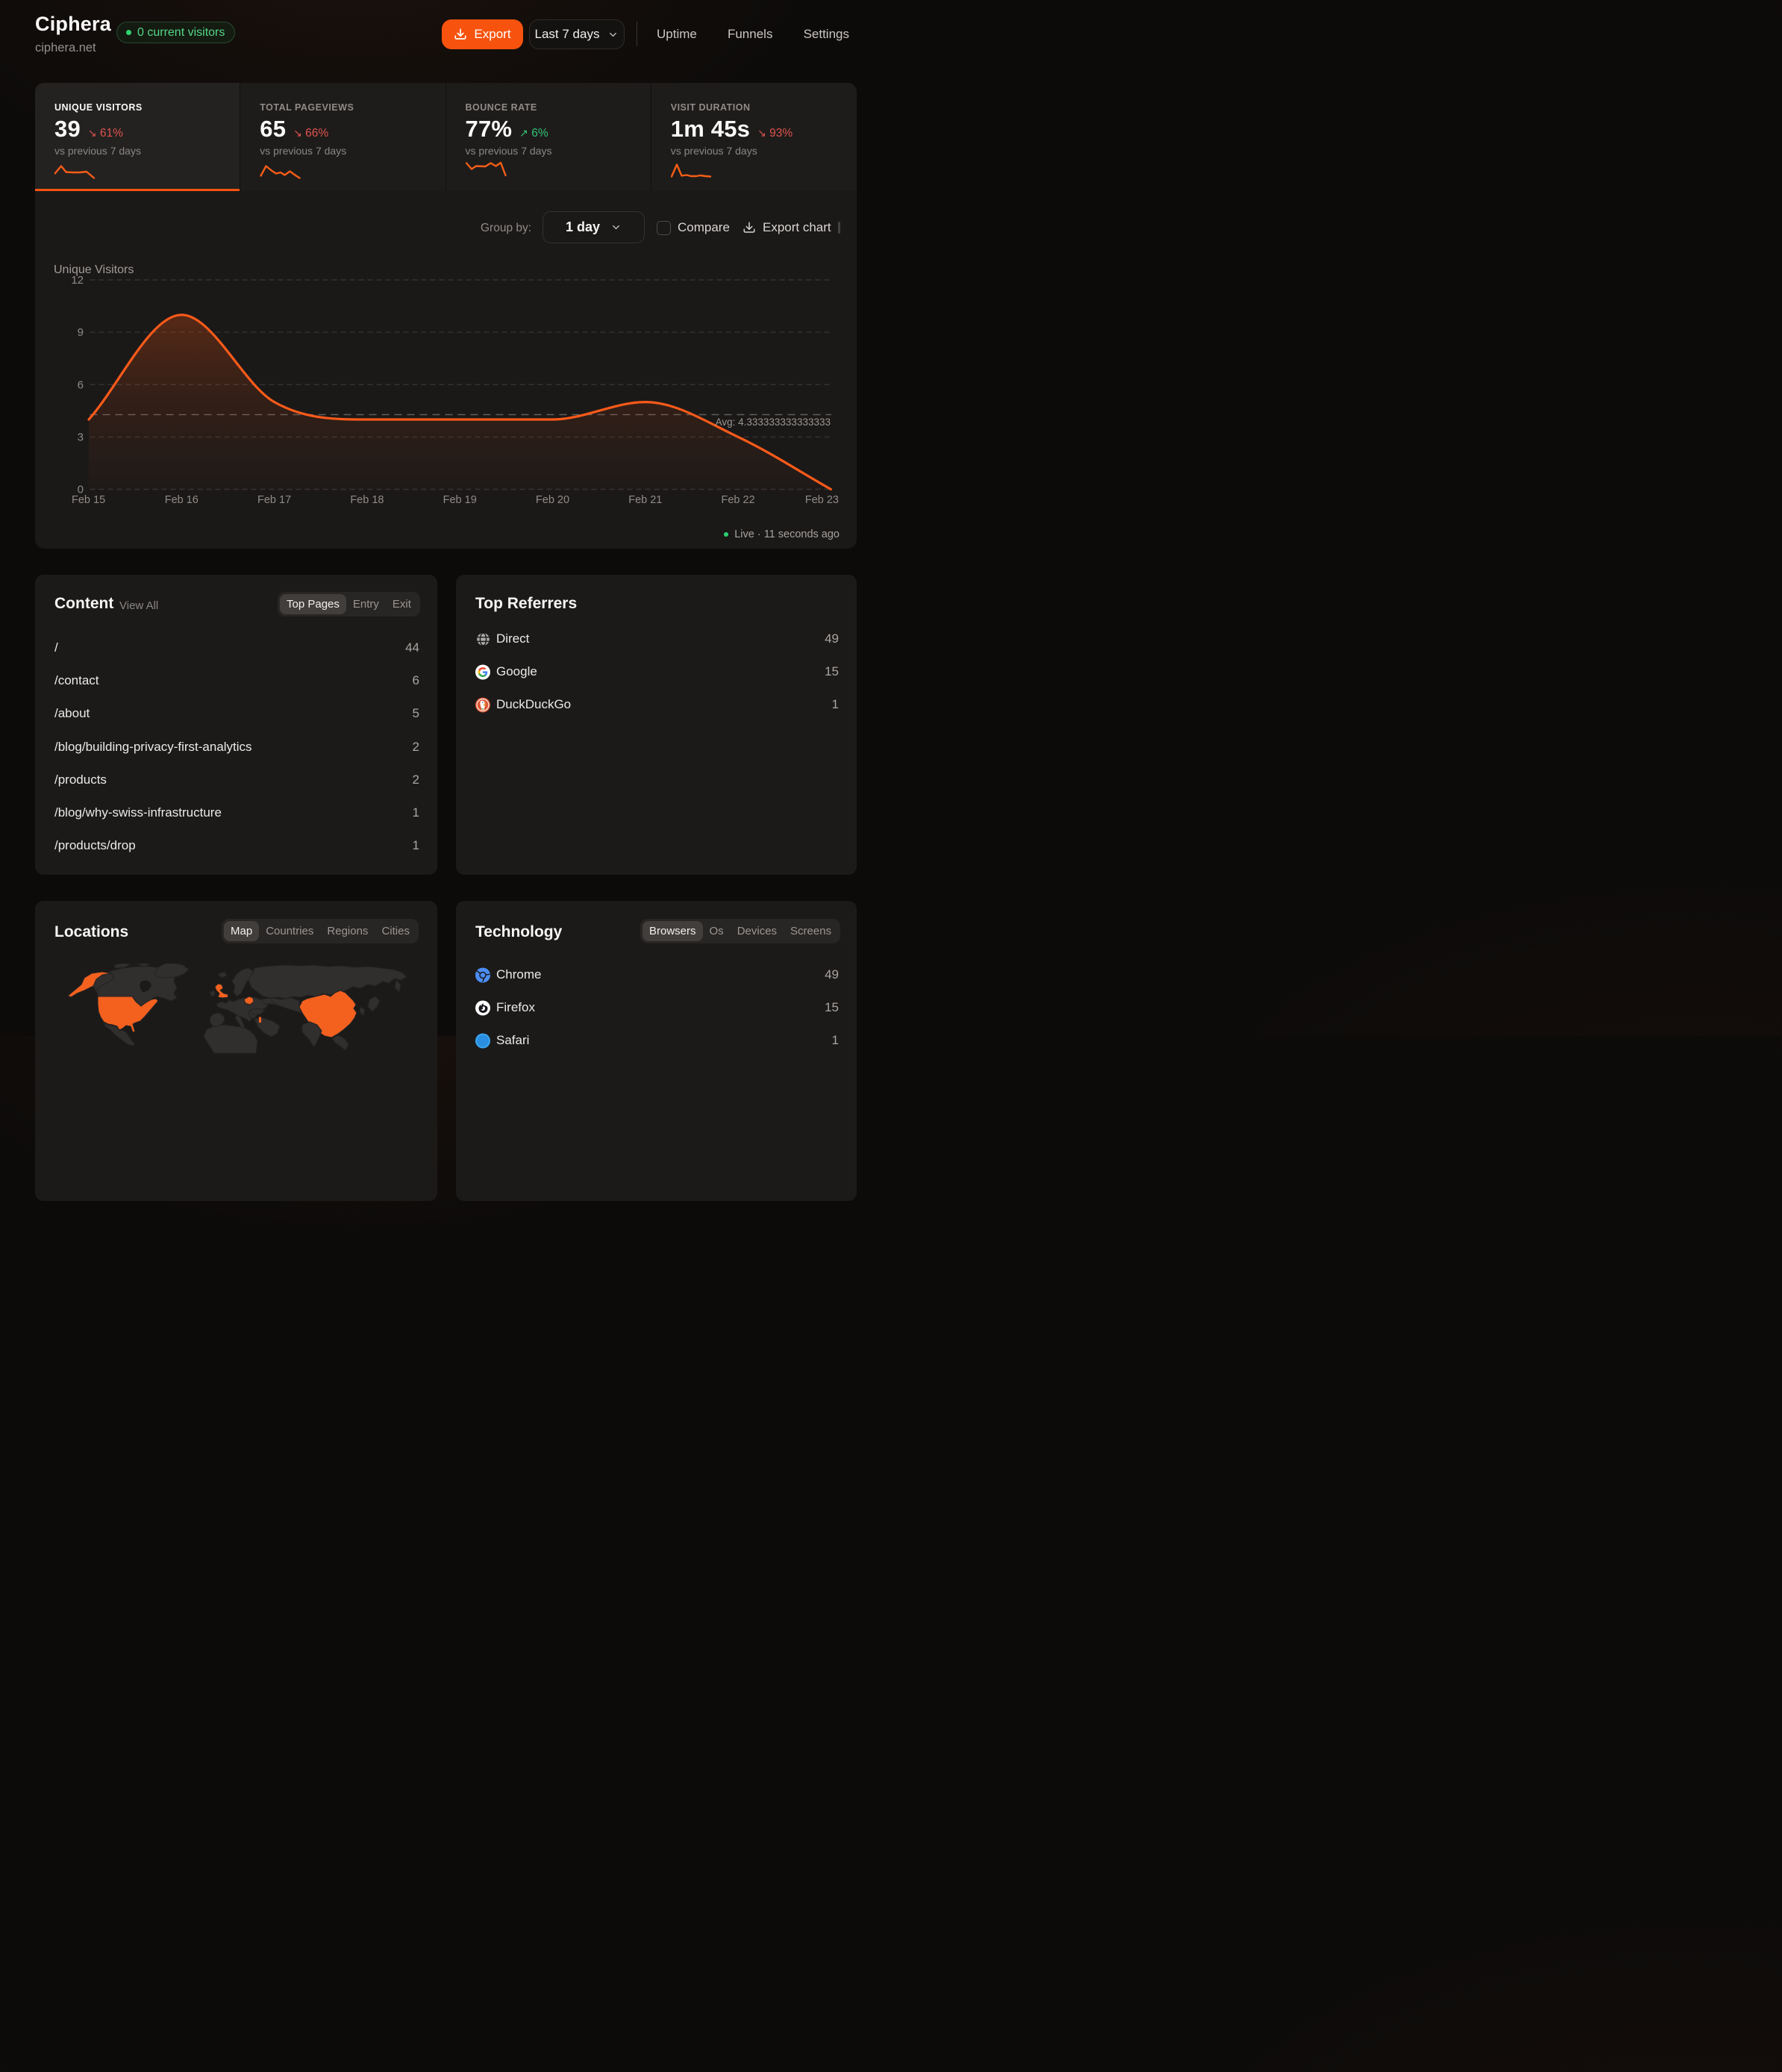  Describe the element at coordinates (81, 384) in the screenshot. I see `svg-text: 6` at that location.